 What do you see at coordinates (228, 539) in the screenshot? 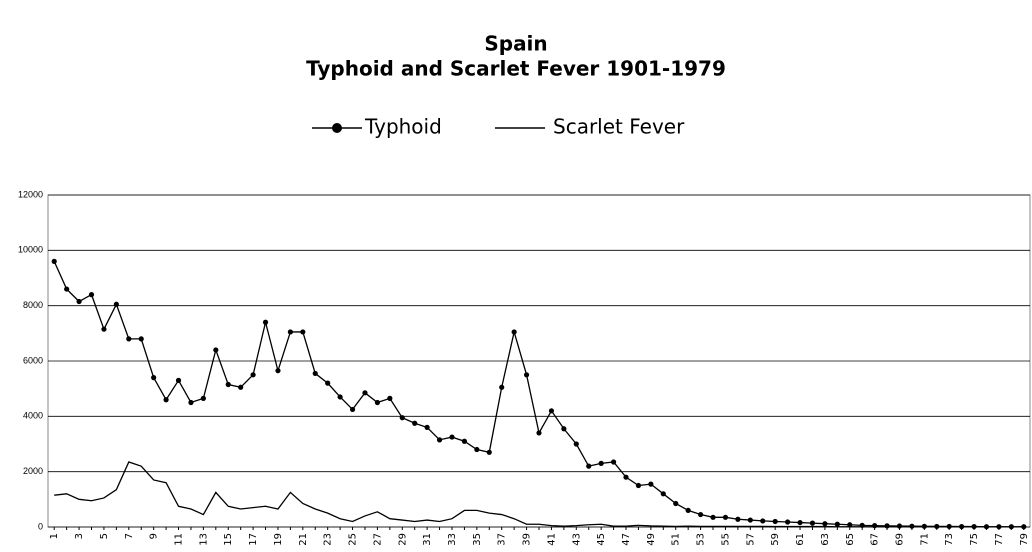
I see `x-tick-label: 15` at bounding box center [228, 539].